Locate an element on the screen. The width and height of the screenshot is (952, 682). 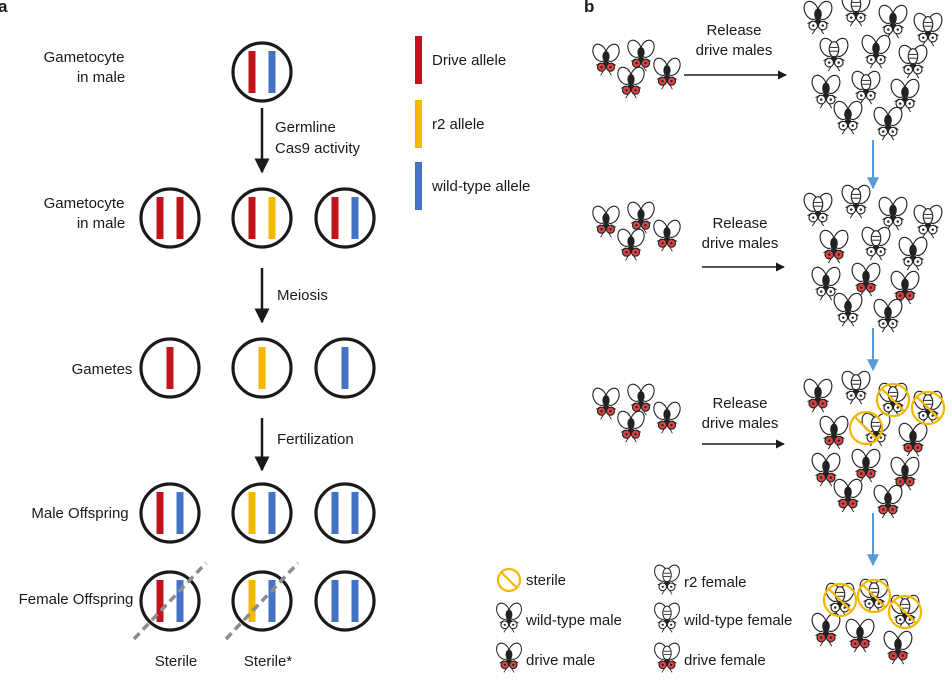
r2-female-legend-label: r2 female is located at coordinates (715, 582).